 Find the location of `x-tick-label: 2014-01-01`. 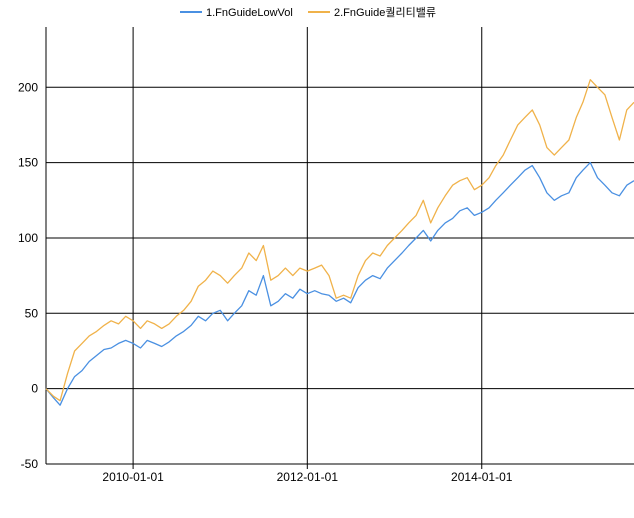

x-tick-label: 2014-01-01 is located at coordinates (482, 477).